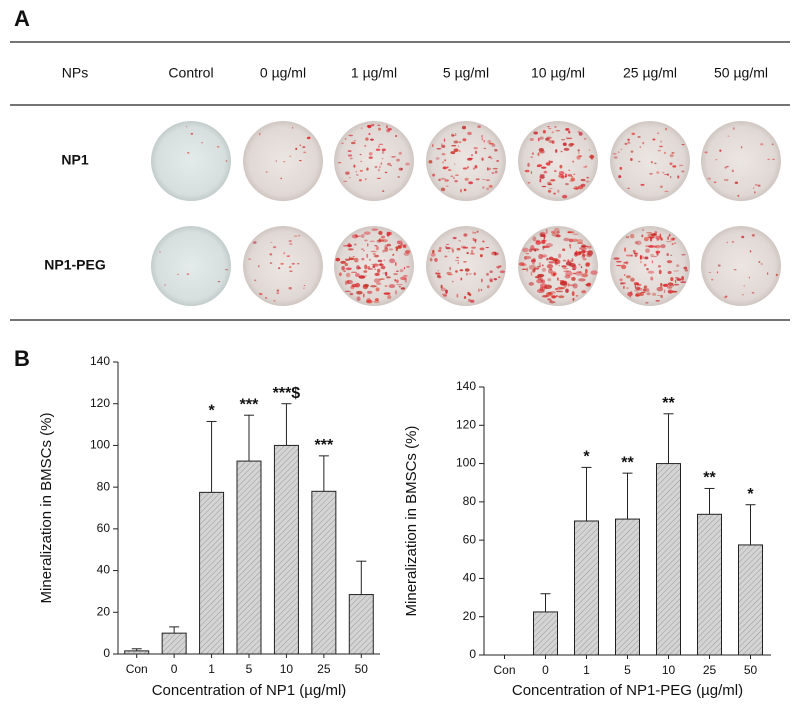 The width and height of the screenshot is (800, 715). I want to click on panel-label: B, so click(22, 358).